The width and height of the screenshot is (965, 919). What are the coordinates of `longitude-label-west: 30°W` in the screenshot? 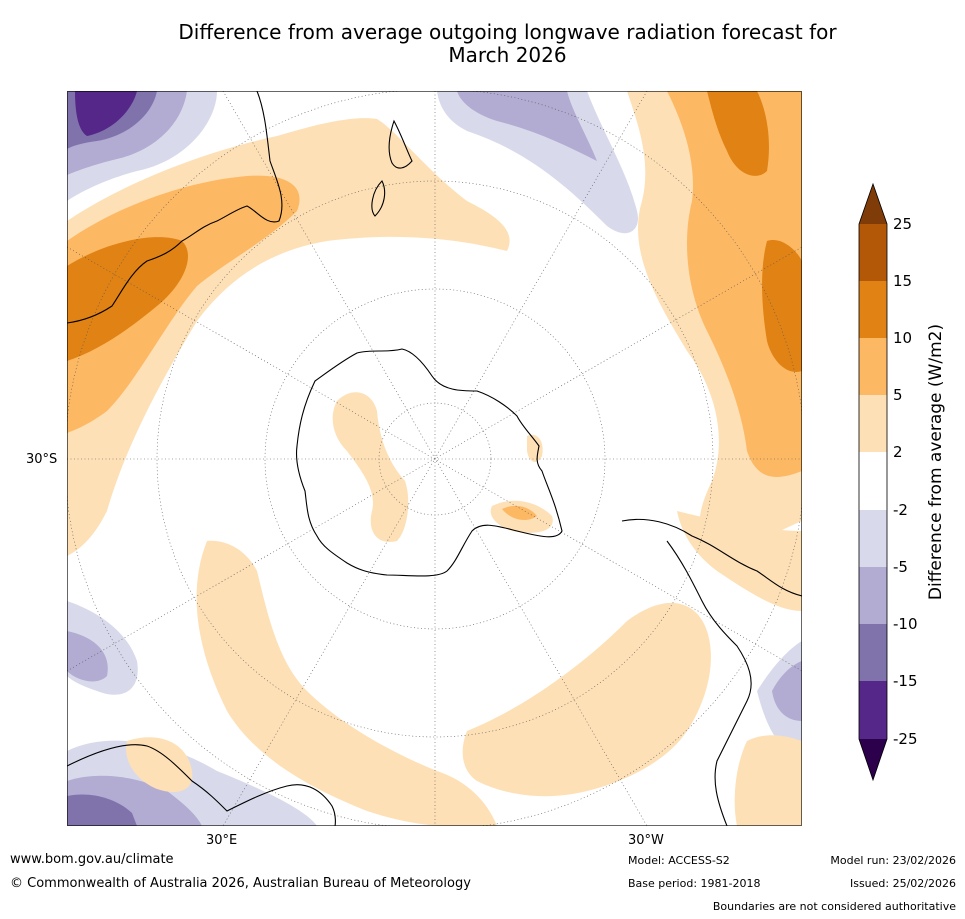 It's located at (646, 840).